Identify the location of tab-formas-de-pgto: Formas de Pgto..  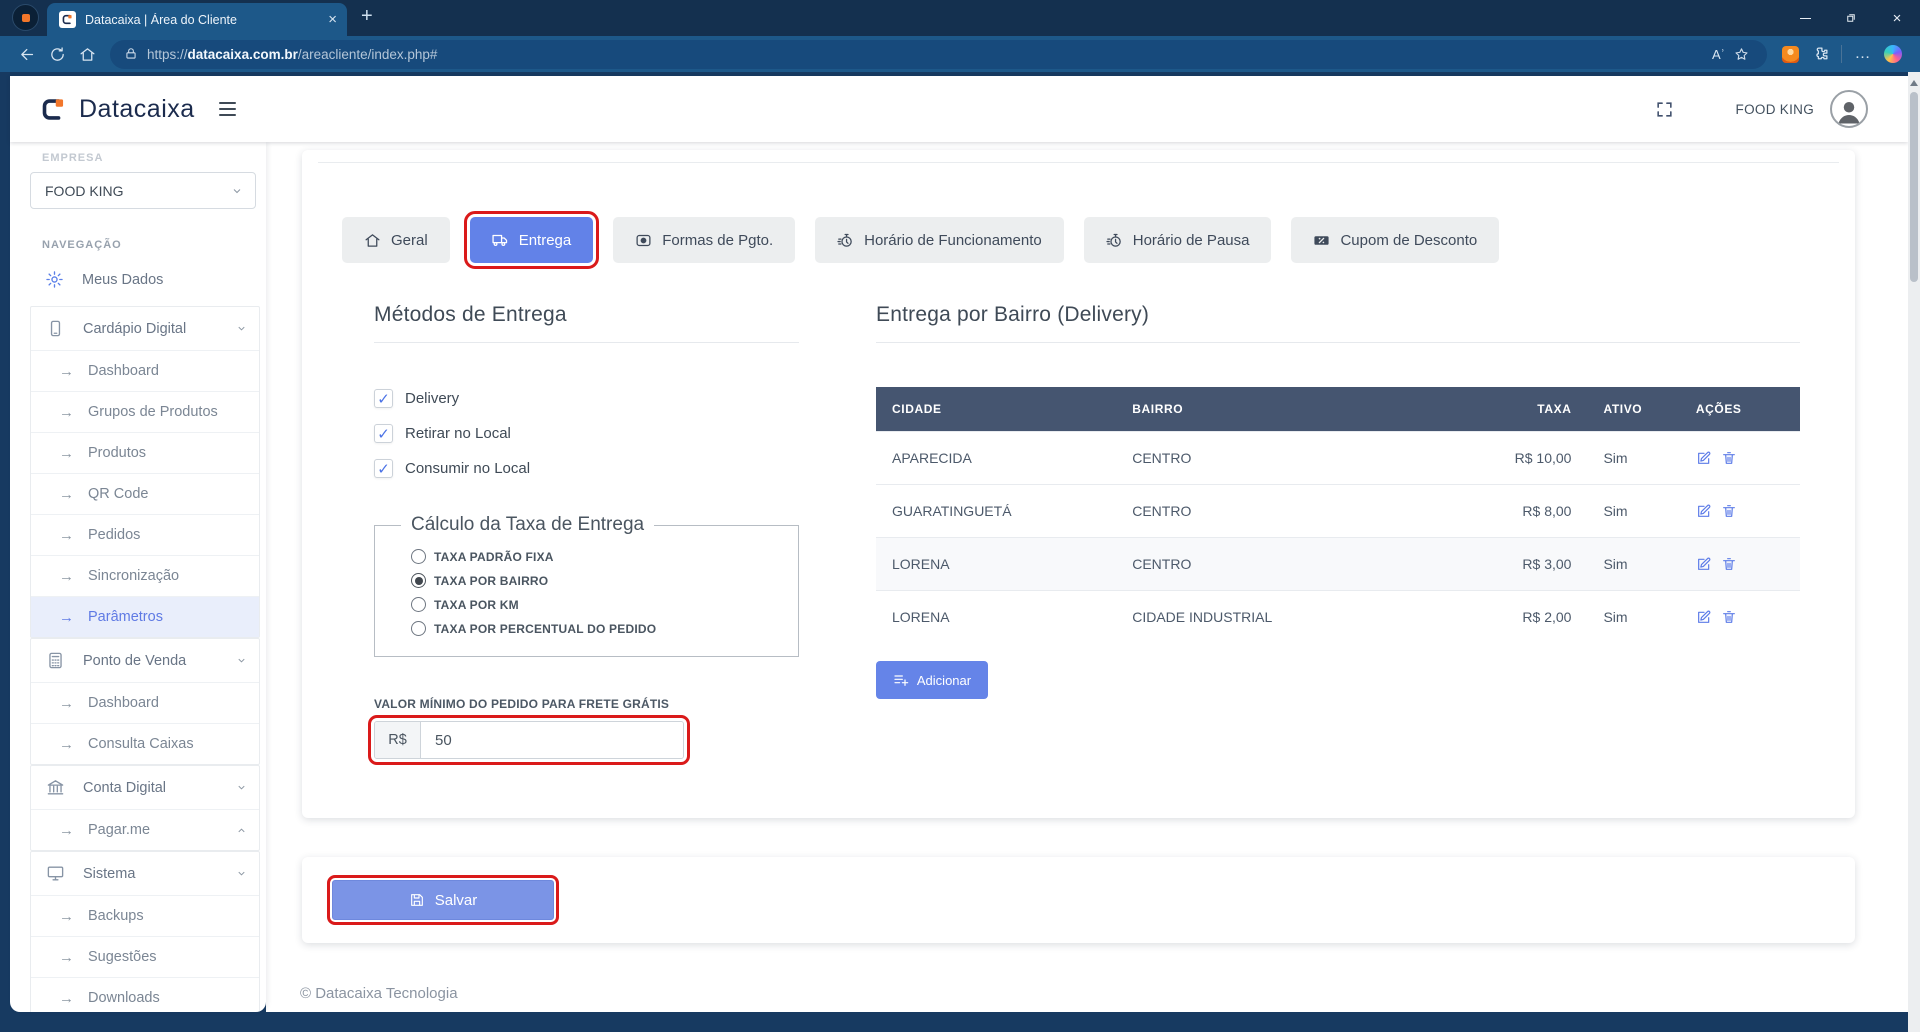
(704, 240).